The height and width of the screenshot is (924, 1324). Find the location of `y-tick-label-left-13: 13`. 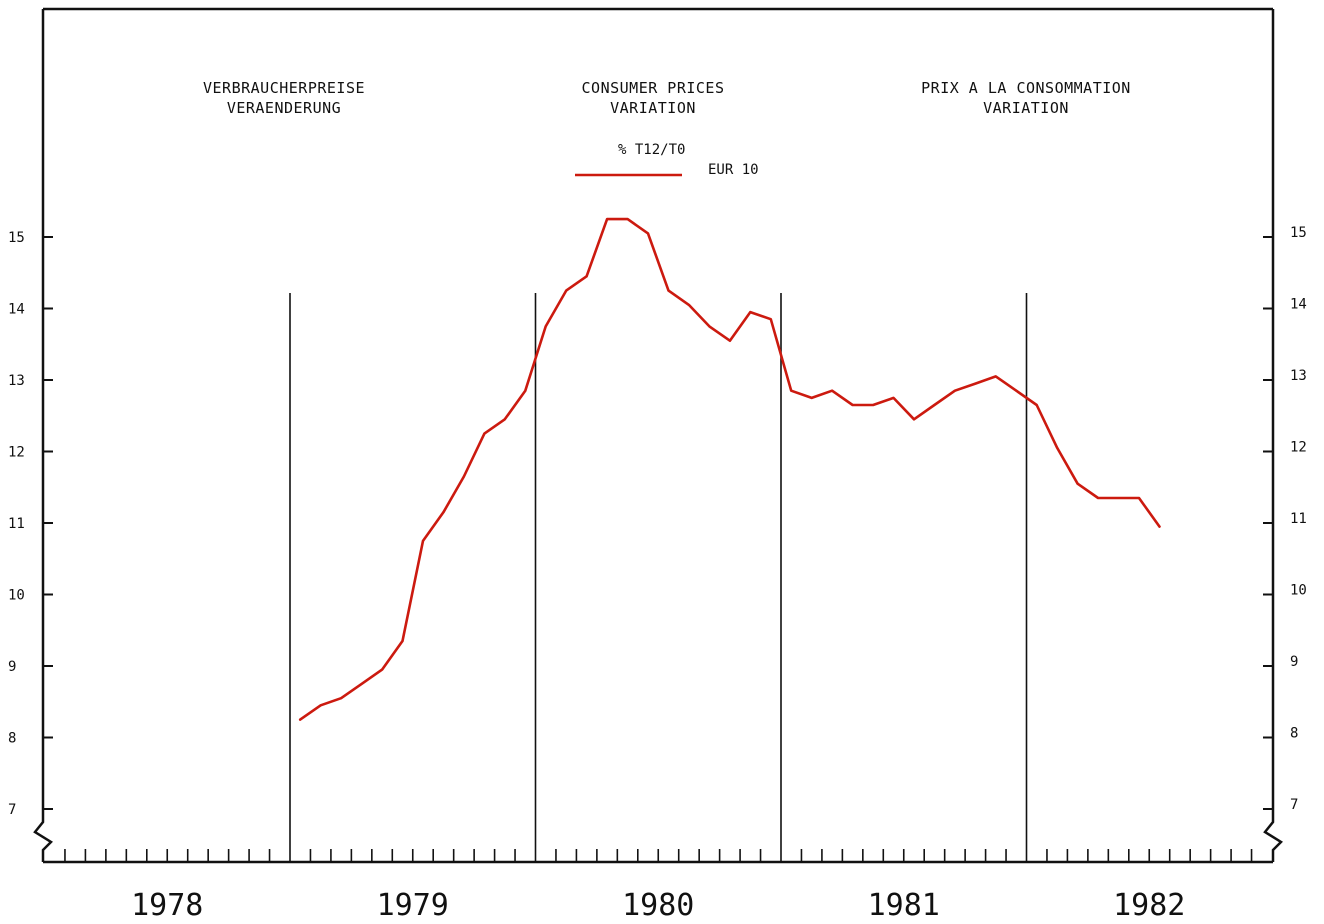

y-tick-label-left-13: 13 is located at coordinates (16, 381).